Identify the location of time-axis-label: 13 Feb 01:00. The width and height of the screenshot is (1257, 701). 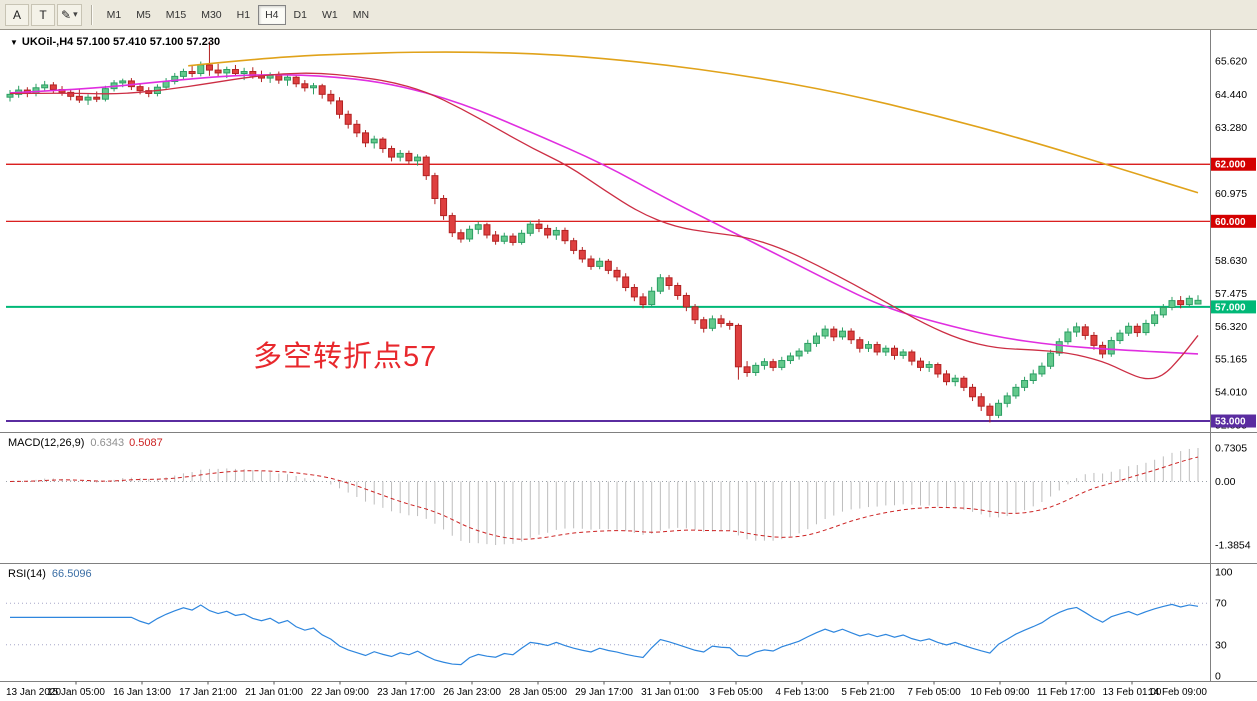
(1132, 692).